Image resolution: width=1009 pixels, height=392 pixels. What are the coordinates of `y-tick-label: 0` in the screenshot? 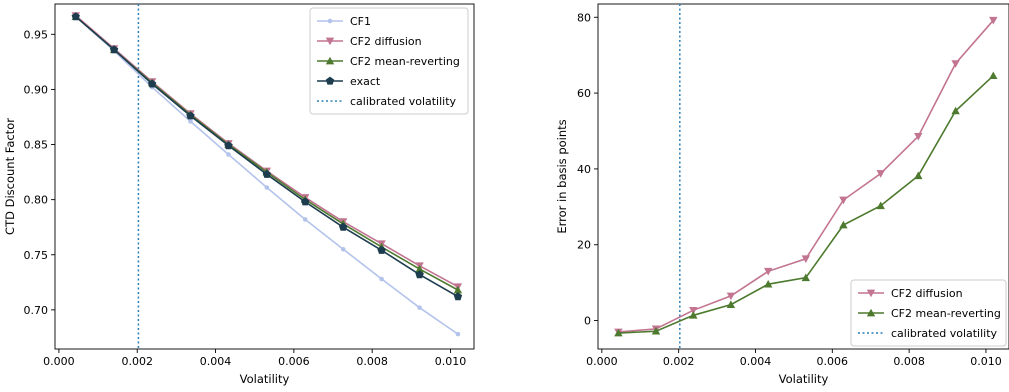 It's located at (587, 321).